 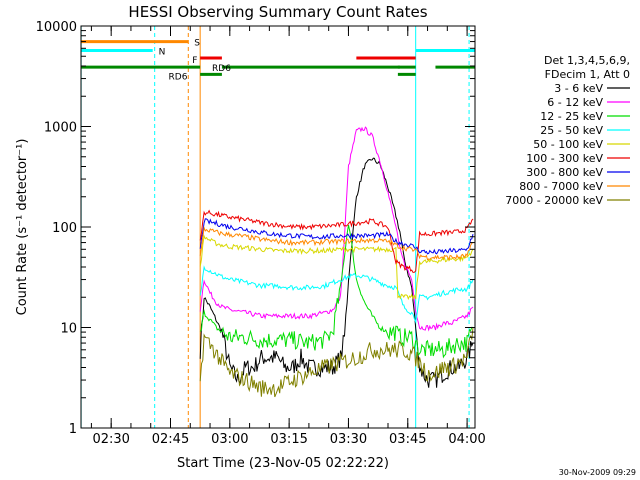 What do you see at coordinates (60, 128) in the screenshot?
I see `y-tick-label-3: 1000` at bounding box center [60, 128].